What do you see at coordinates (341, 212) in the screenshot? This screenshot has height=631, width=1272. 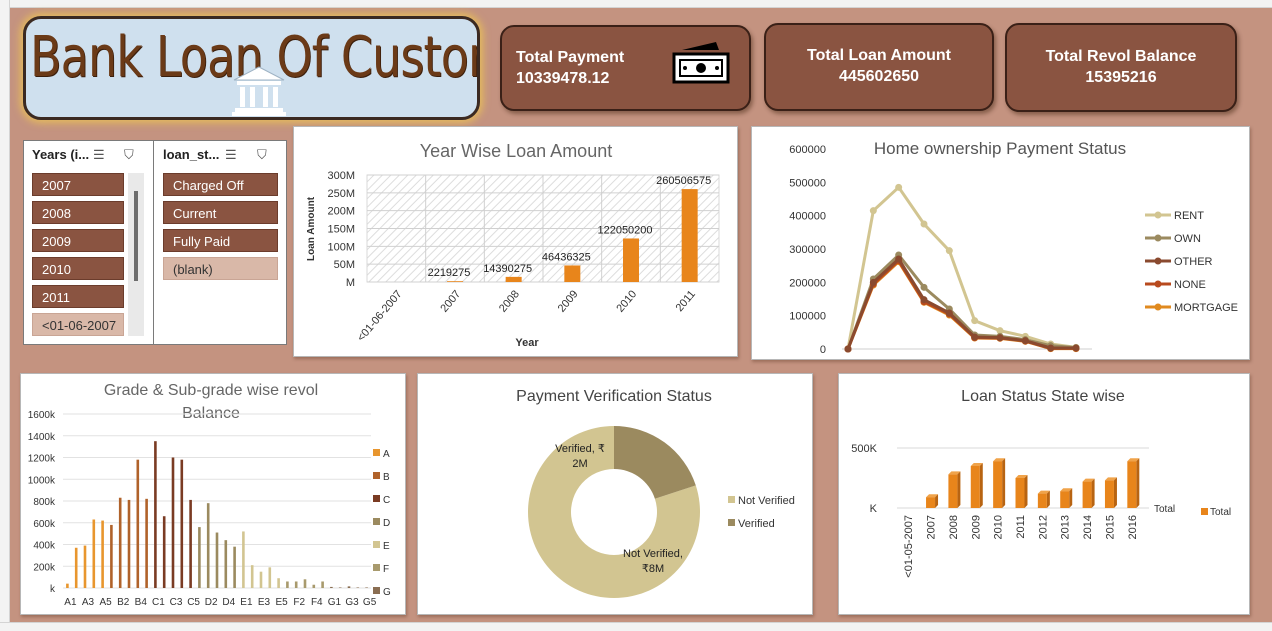 I see `y-tick-label: 200M` at bounding box center [341, 212].